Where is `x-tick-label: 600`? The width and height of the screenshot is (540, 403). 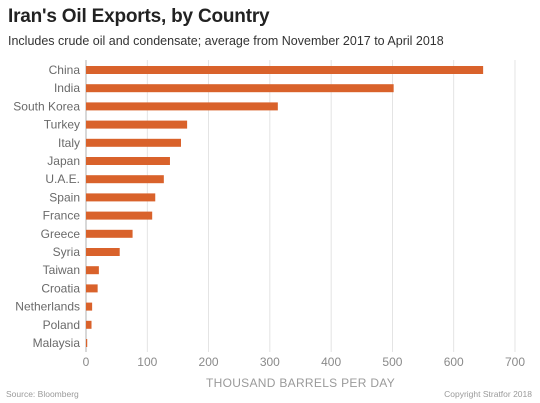 x-tick-label: 600 is located at coordinates (454, 362).